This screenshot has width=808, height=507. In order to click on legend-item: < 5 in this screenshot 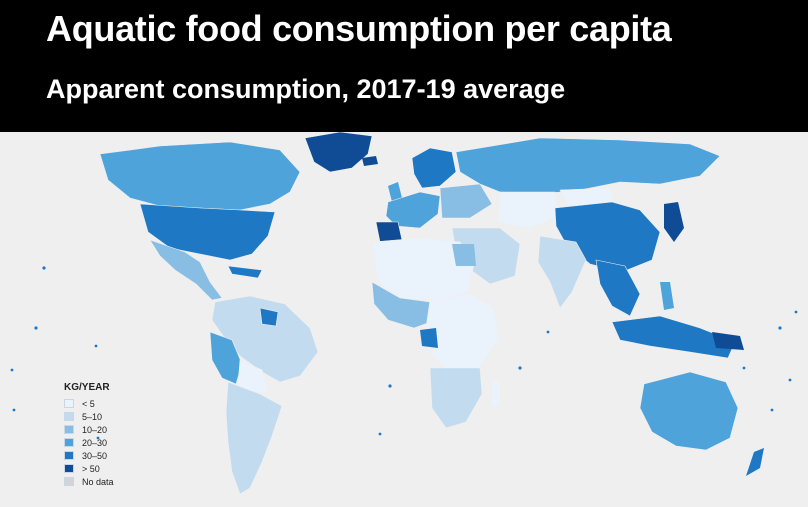, I will do `click(119, 403)`.